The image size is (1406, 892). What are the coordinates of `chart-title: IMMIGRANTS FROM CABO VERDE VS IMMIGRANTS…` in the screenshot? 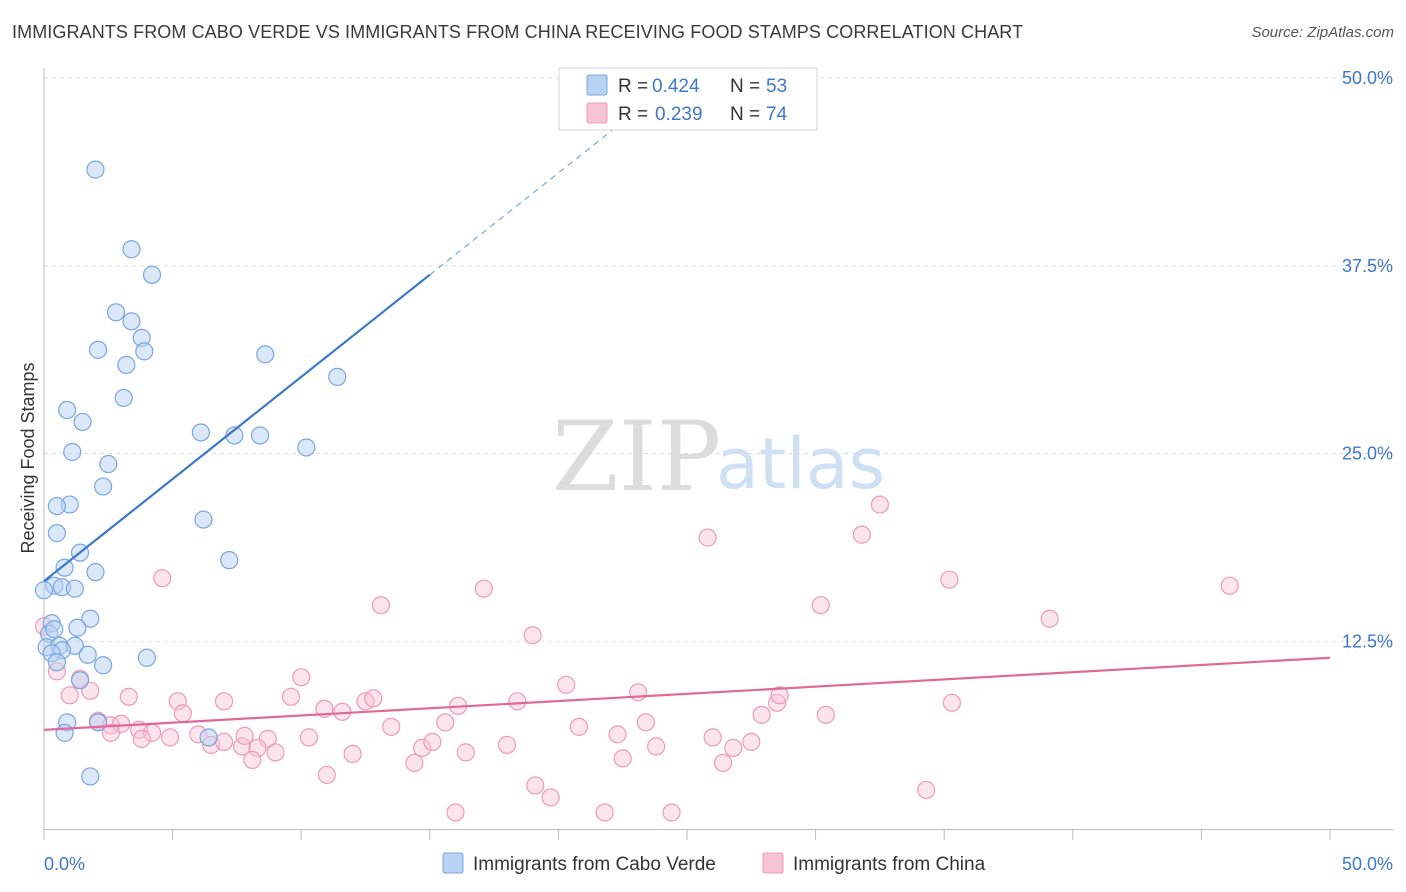 It's located at (518, 32).